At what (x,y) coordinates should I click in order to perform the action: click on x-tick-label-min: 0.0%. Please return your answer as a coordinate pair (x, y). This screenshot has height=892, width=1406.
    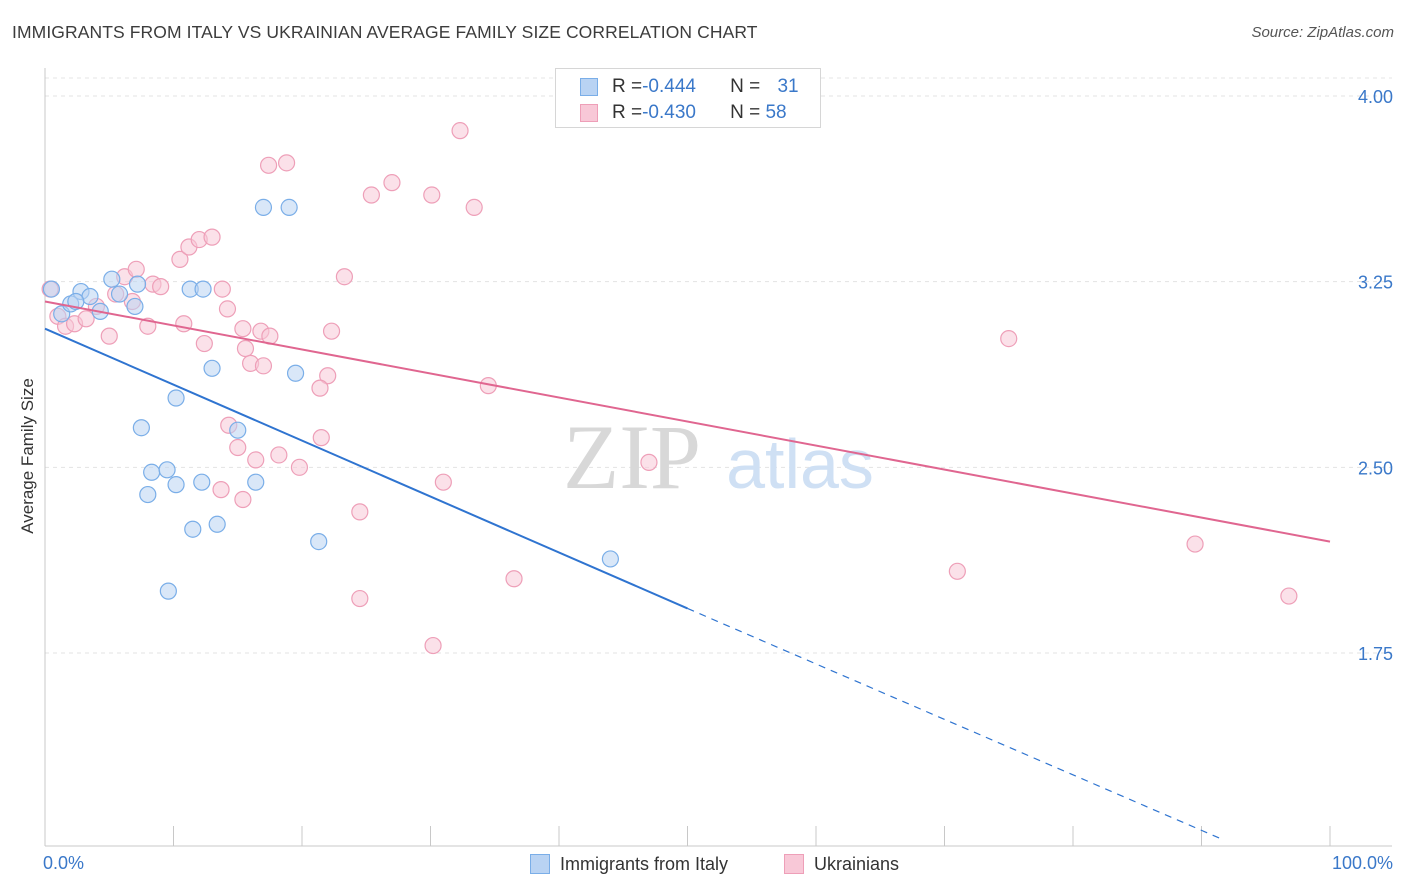
    Looking at the image, I should click on (63, 863).